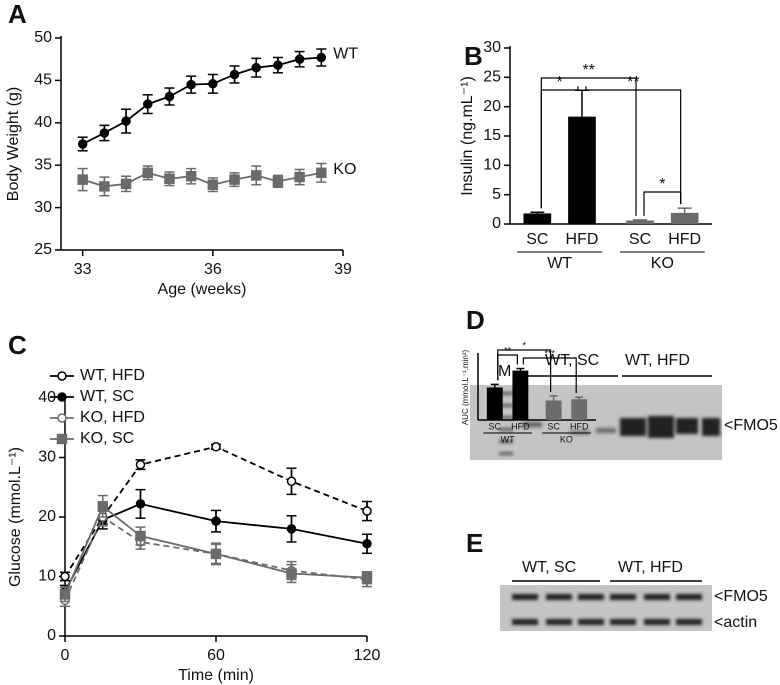 The width and height of the screenshot is (780, 685). I want to click on legend-label: KO, SC, so click(107, 438).